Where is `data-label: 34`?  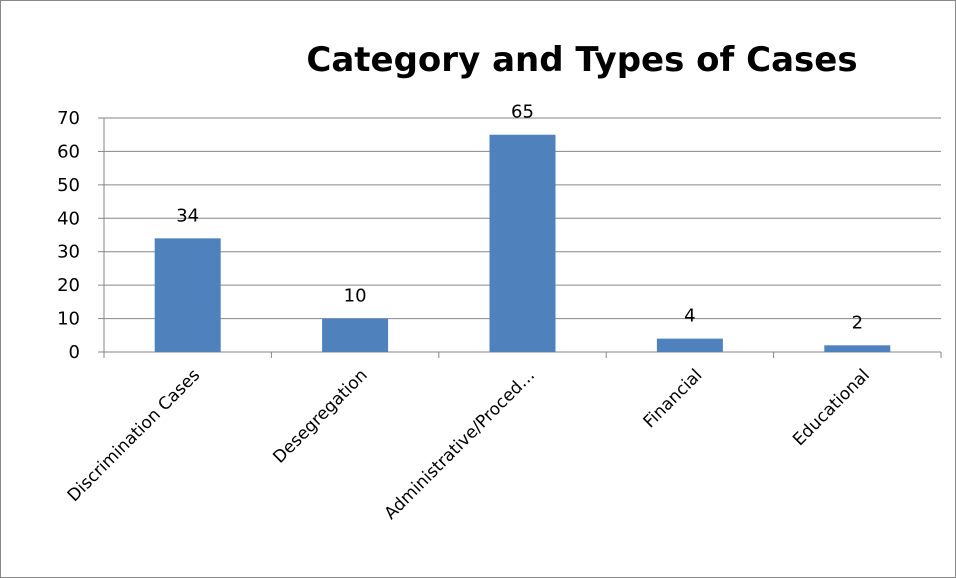 data-label: 34 is located at coordinates (187, 215).